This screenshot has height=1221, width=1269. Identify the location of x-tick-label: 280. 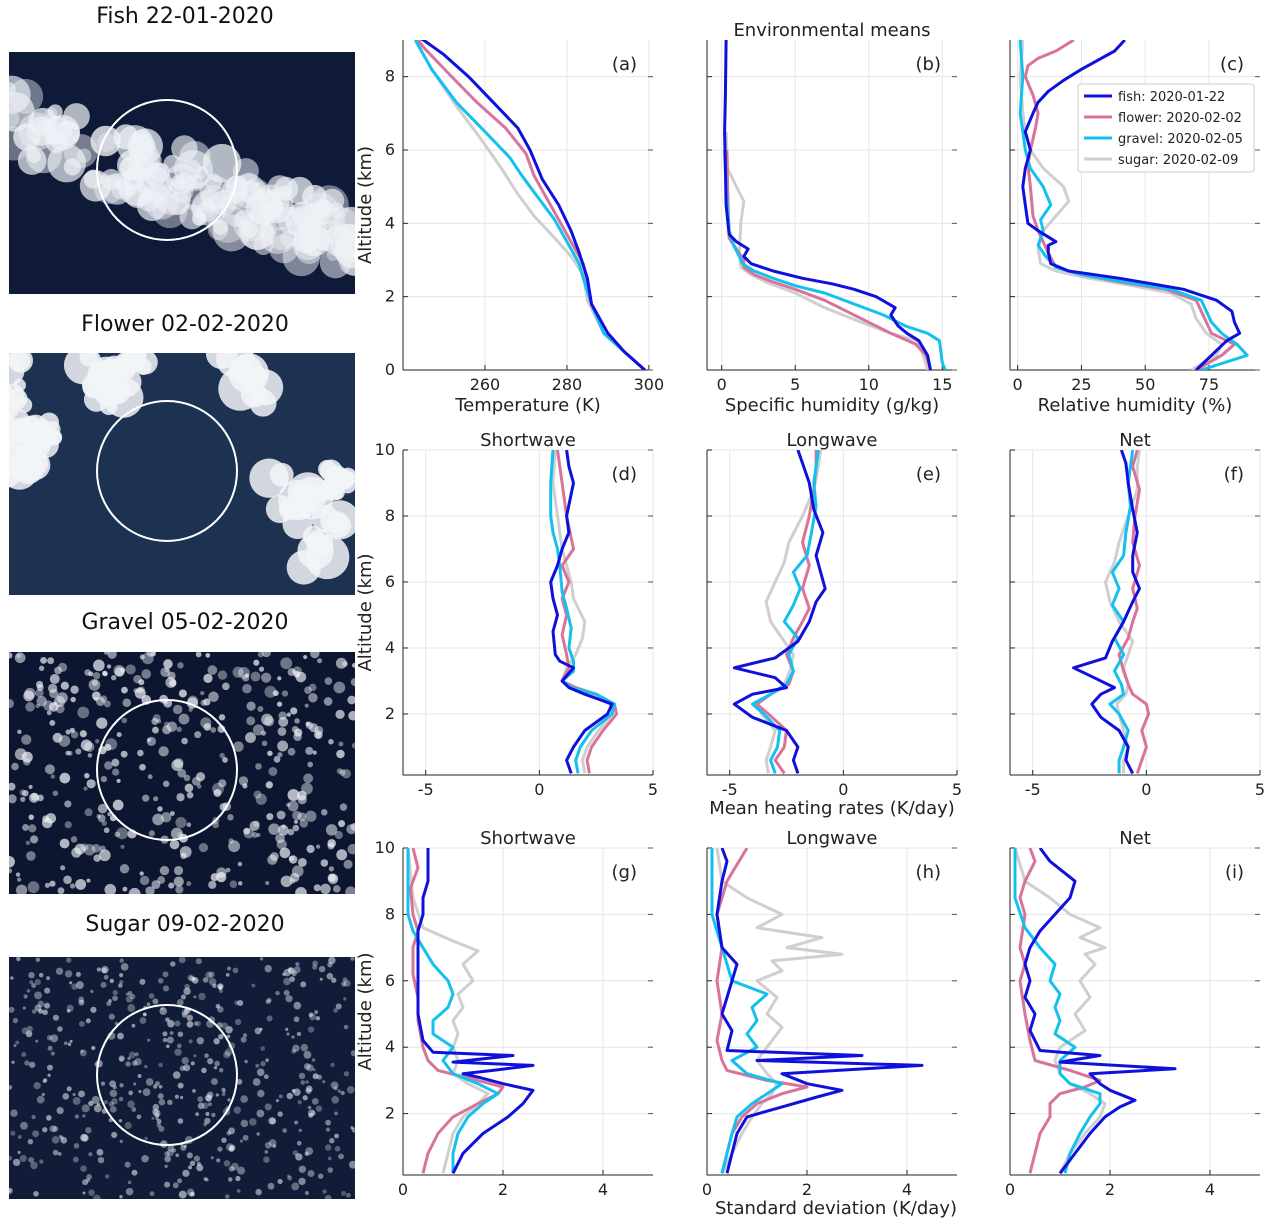
(567, 384).